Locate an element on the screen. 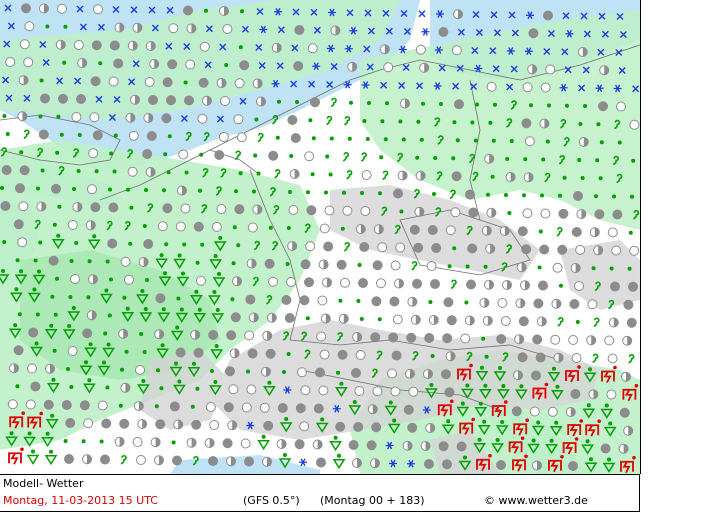  snow-star is located at coordinates (250, 425).